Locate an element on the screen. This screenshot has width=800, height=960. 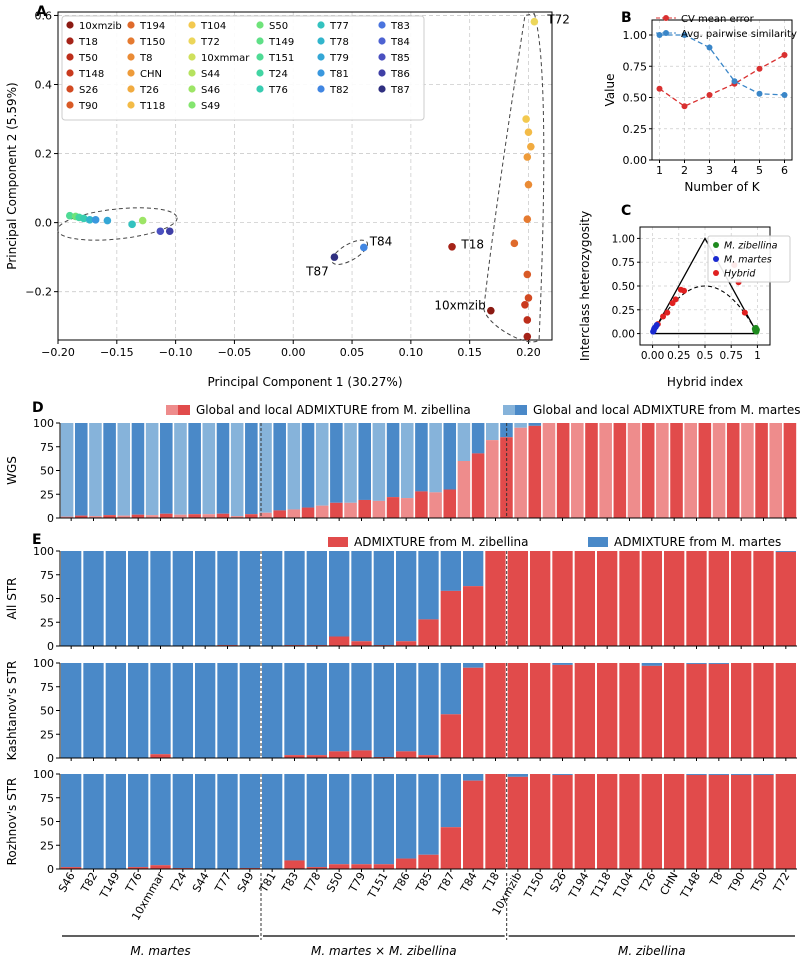
wgs-legend-swatch is located at coordinates (521, 410).